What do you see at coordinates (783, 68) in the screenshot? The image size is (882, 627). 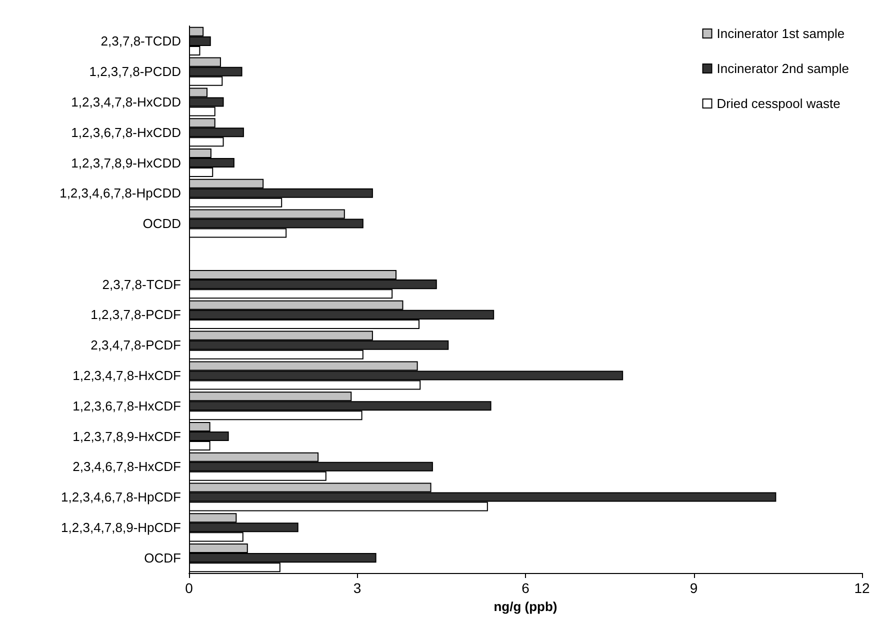 I see `legend-label: Incinerator 2nd sample` at bounding box center [783, 68].